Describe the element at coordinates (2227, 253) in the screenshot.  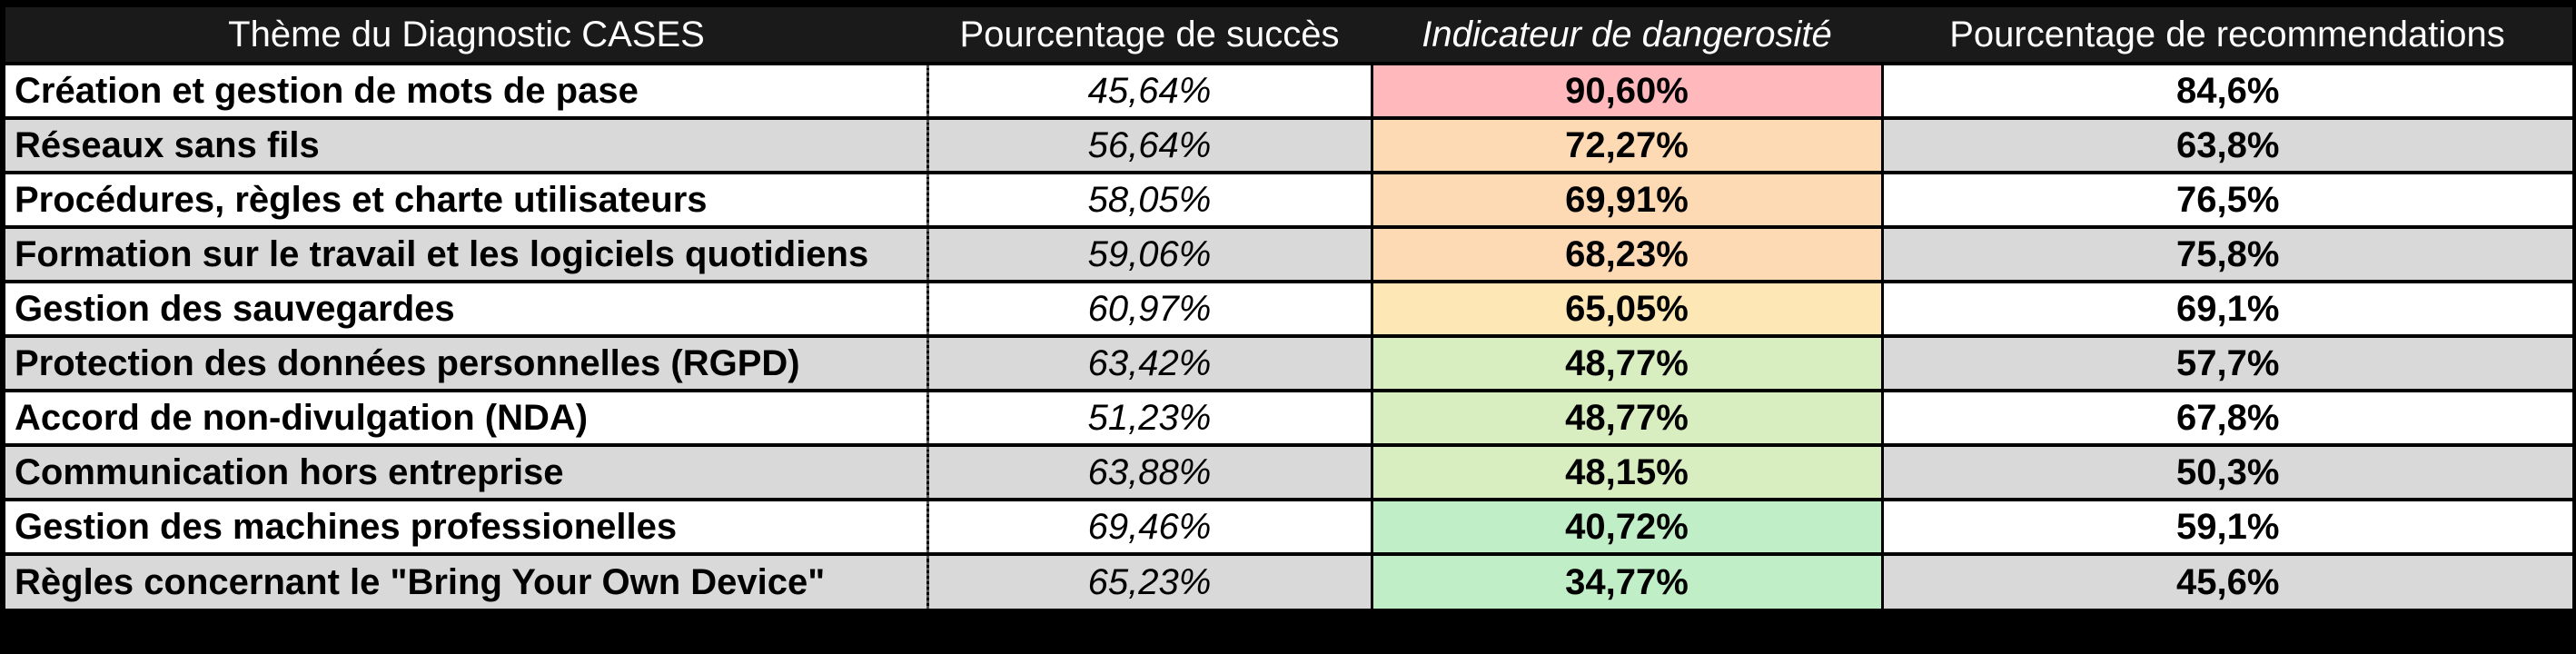
I see `cell-recommendations: 75,8%` at that location.